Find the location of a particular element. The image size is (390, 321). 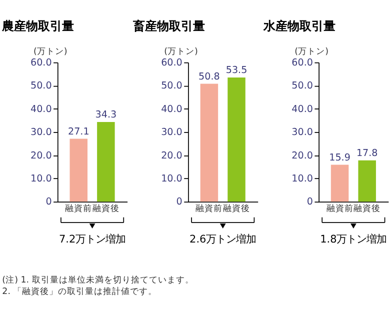

chart-title: 畜産物取引量 is located at coordinates (168, 26).